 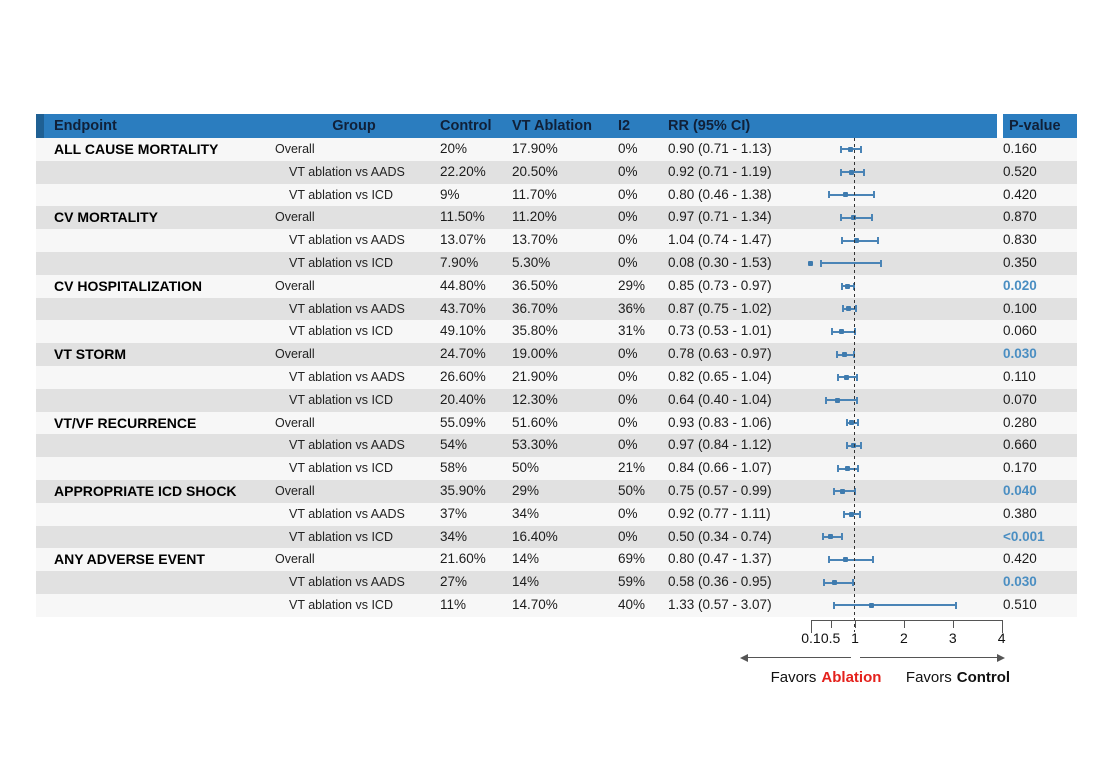 I want to click on rr-ci-cell: 0.80 (0.46 - 1.38), so click(x=720, y=194).